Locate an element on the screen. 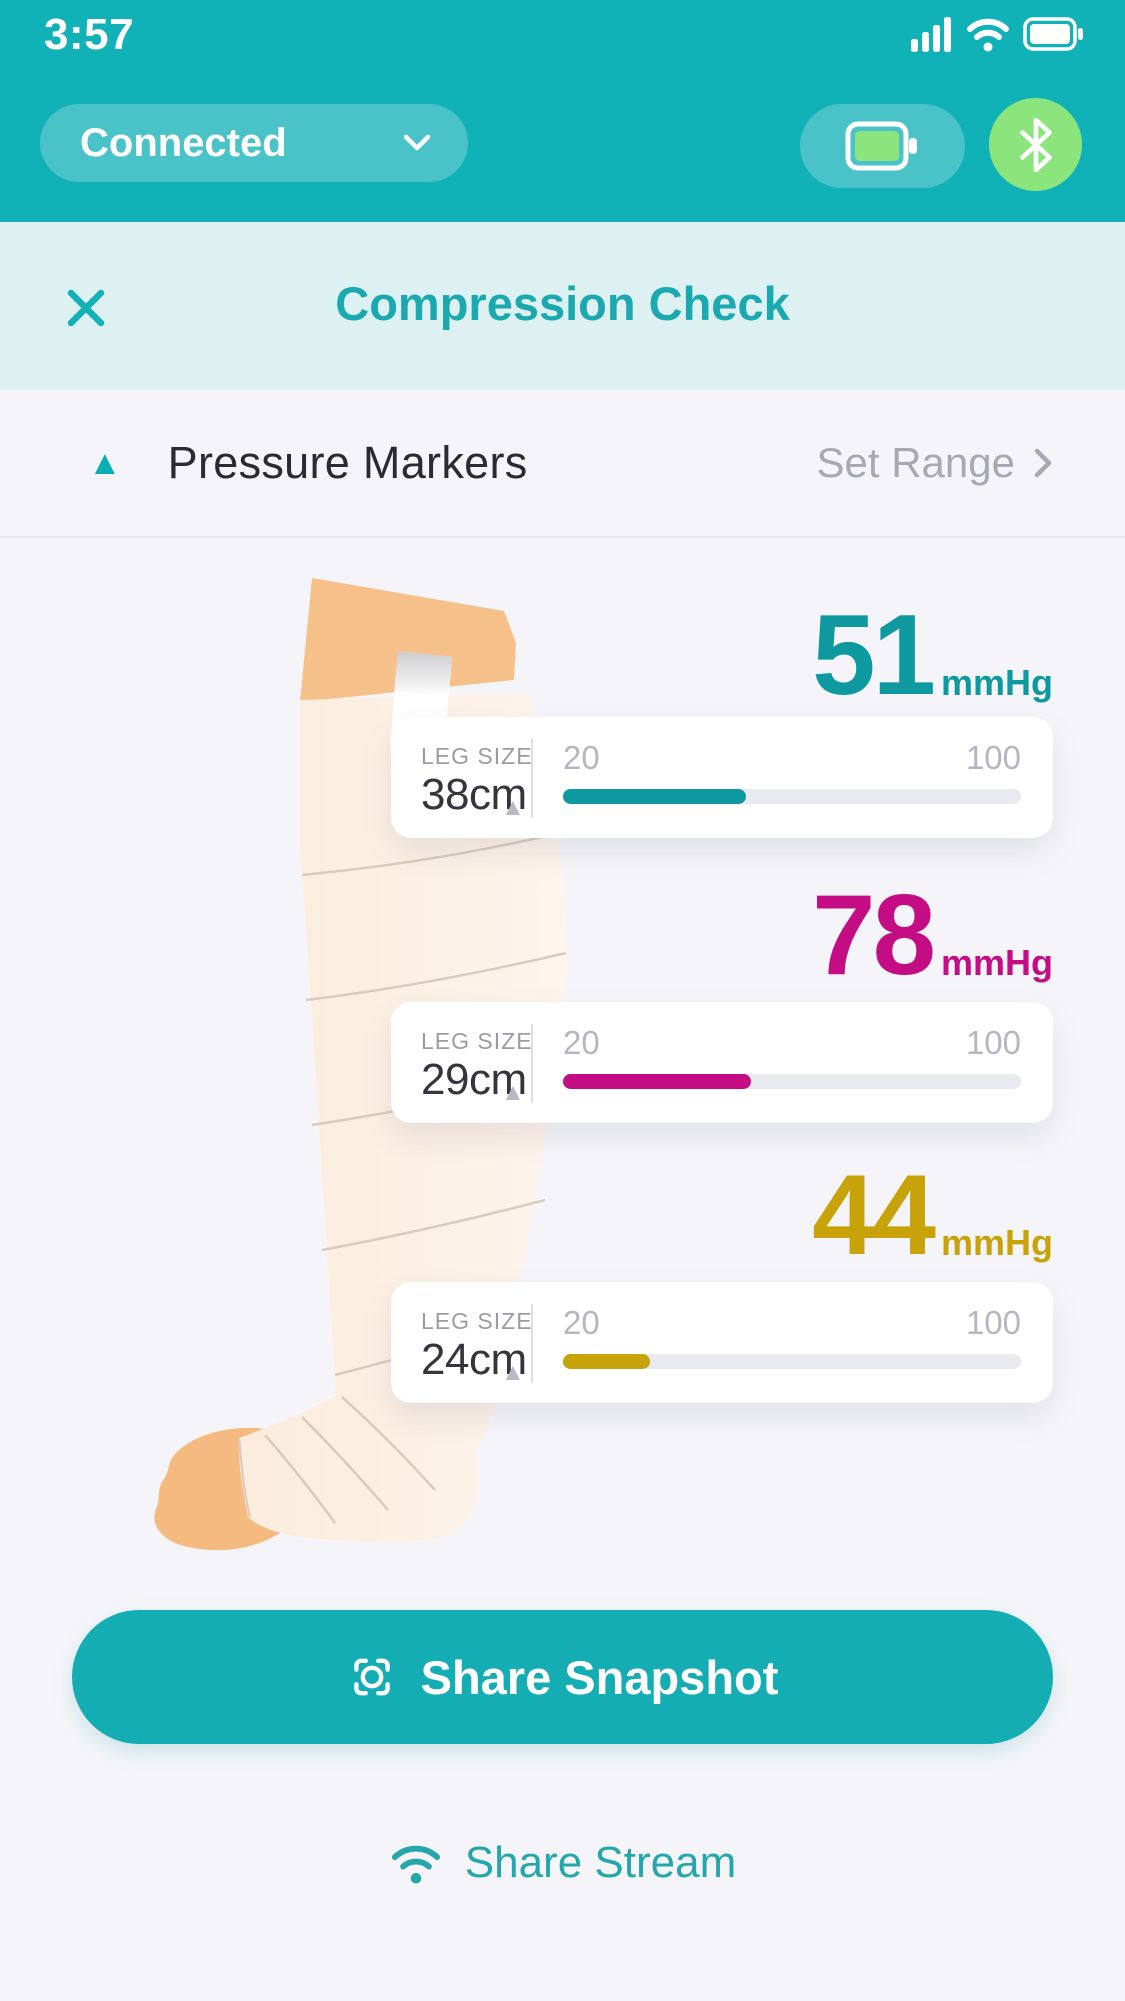 This screenshot has height=2001, width=1125. leg-size-block: LEG SIZE 29cm is located at coordinates (477, 1063).